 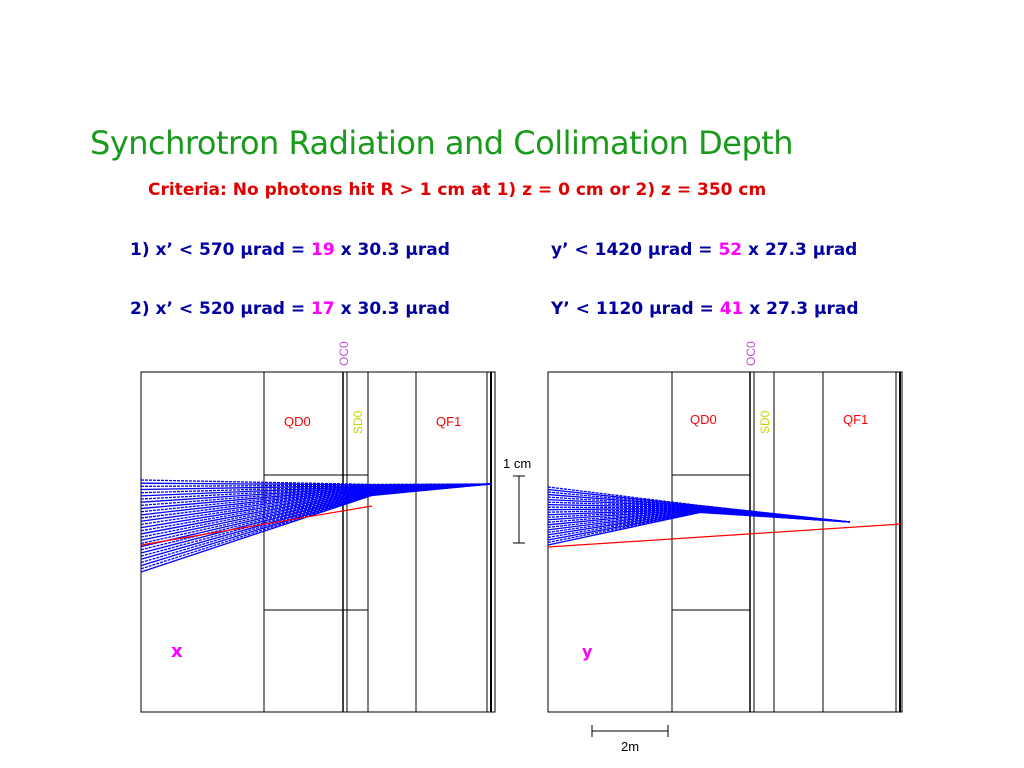 What do you see at coordinates (221, 250) in the screenshot?
I see `condition-1-x-lhs: 1) x’ < 570 μrad =` at bounding box center [221, 250].